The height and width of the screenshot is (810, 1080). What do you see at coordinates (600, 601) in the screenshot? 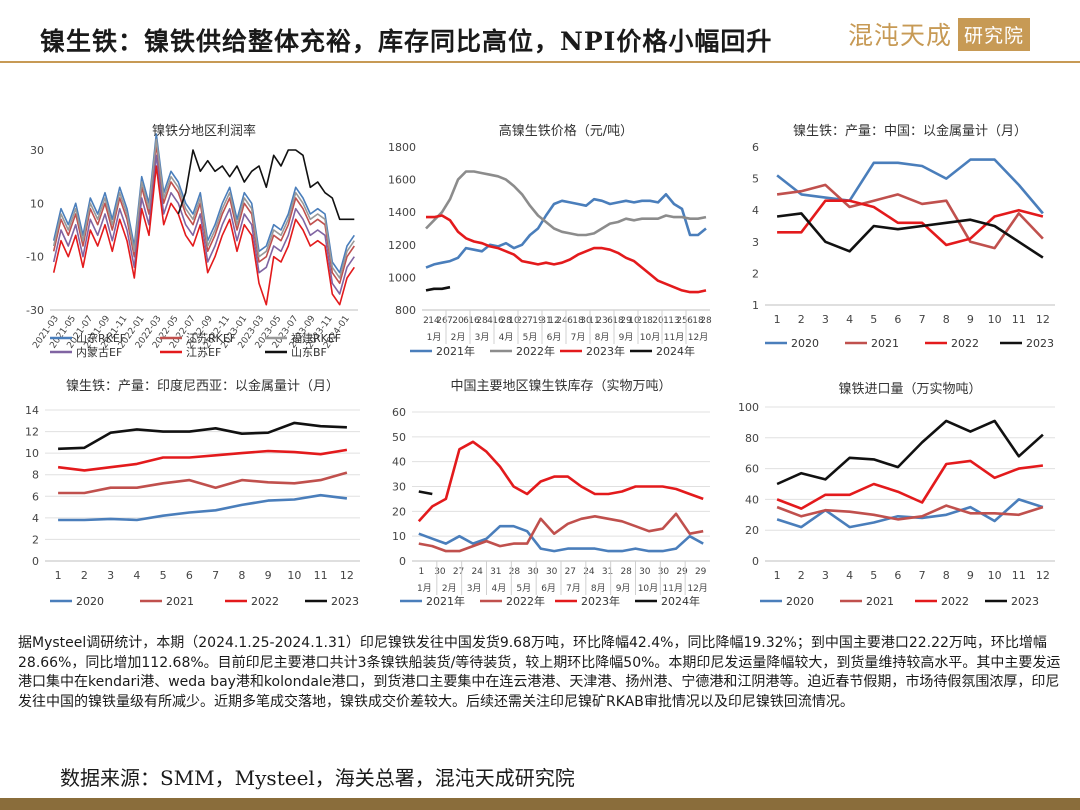
I see `legend-label: 2023年` at bounding box center [600, 601].